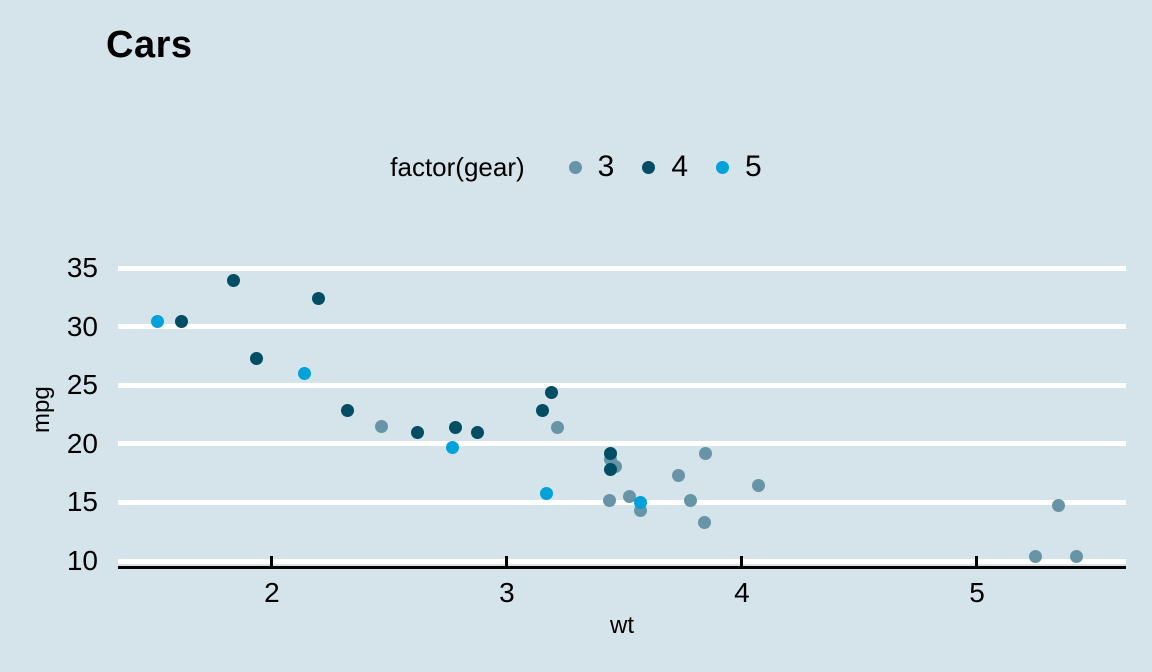 The height and width of the screenshot is (672, 1152). What do you see at coordinates (457, 166) in the screenshot?
I see `legend-title: factor(gear)` at bounding box center [457, 166].